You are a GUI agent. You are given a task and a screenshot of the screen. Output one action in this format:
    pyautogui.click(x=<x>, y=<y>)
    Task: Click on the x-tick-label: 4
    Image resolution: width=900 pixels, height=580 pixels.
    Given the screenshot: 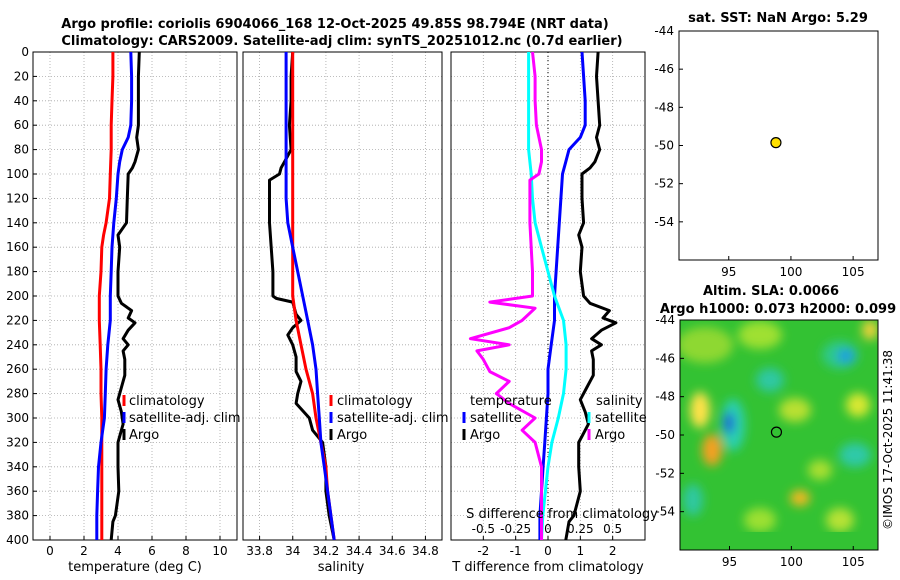 What is the action you would take?
    pyautogui.click(x=118, y=551)
    